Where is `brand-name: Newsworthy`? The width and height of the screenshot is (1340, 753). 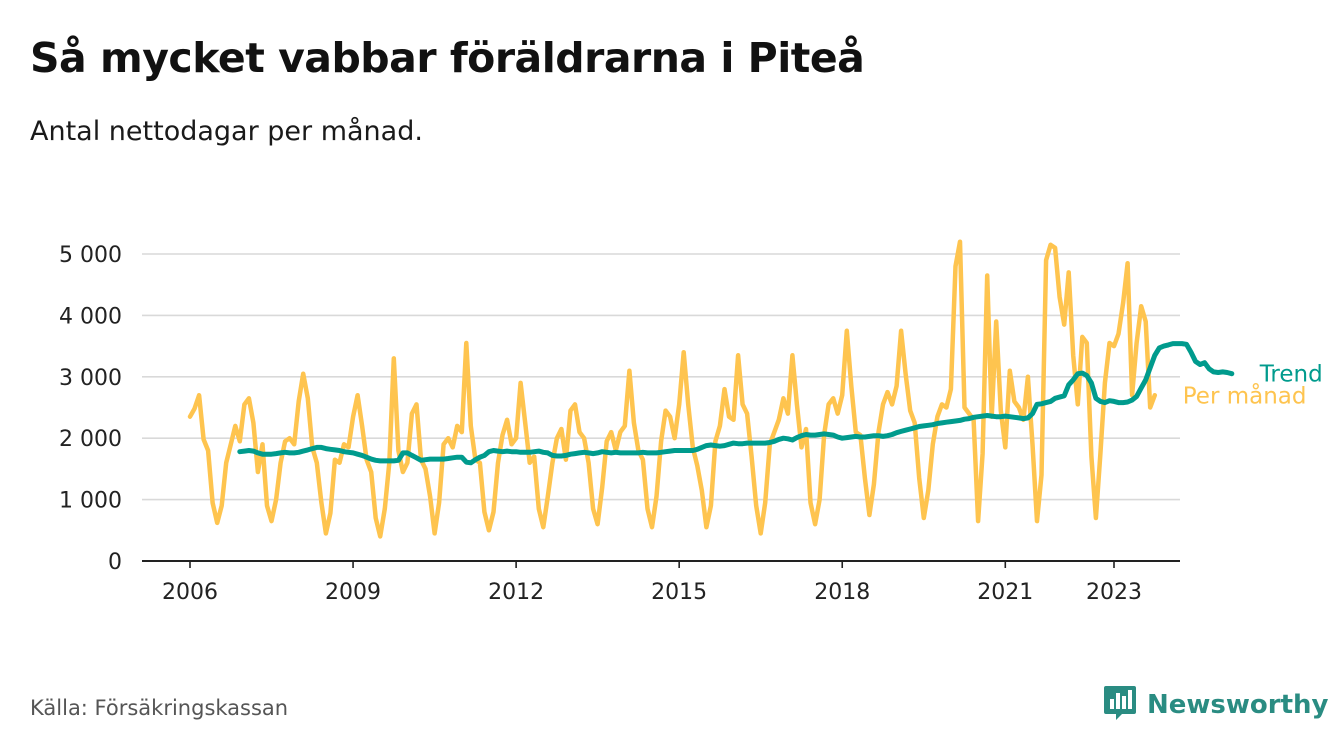
brand-name: Newsworthy is located at coordinates (1238, 705).